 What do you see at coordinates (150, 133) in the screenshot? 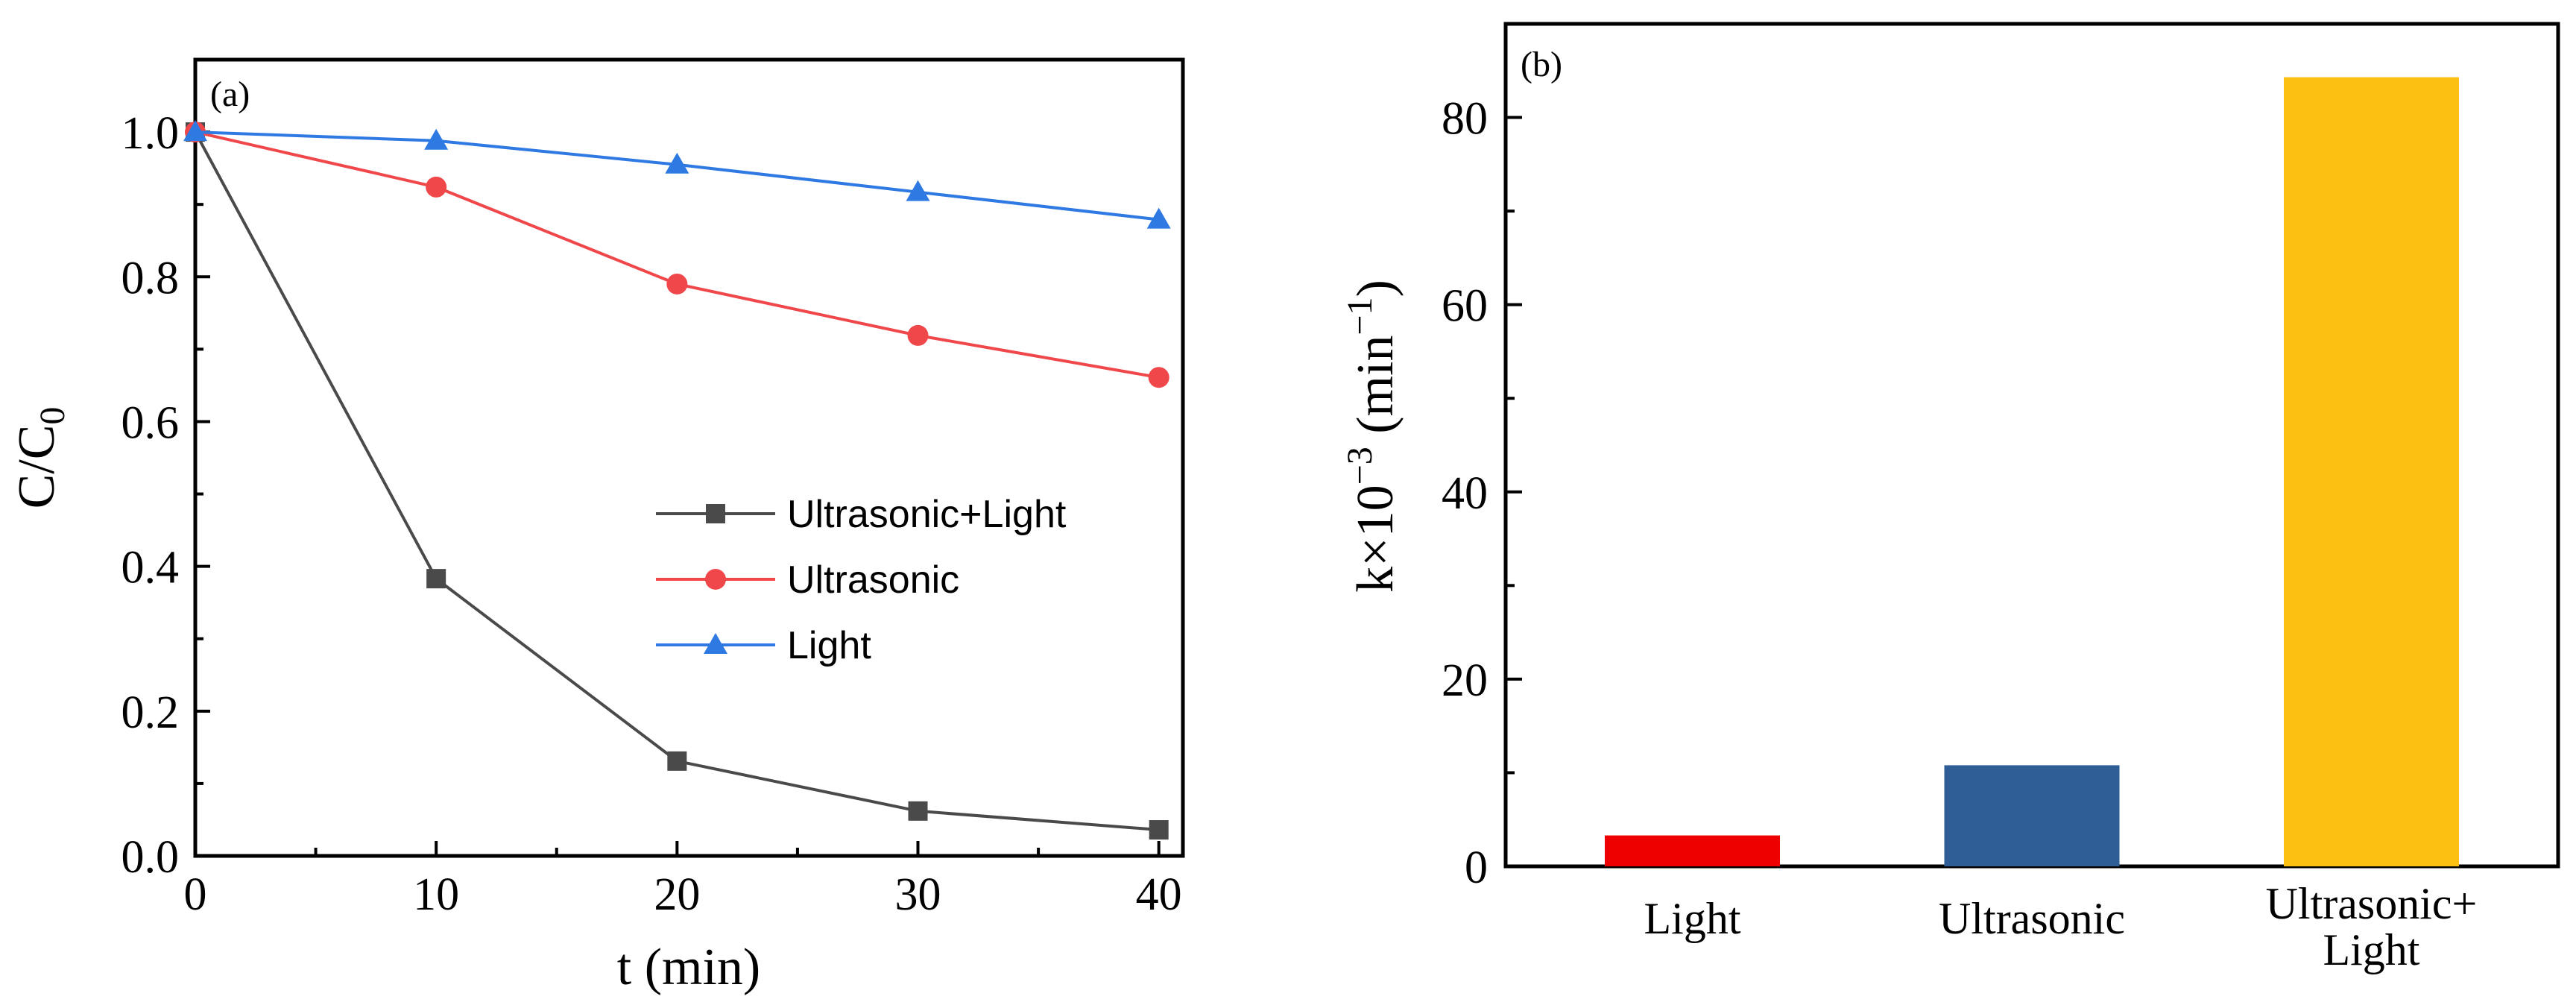
I see `panel-a-y-tick-label: 1.0` at bounding box center [150, 133].